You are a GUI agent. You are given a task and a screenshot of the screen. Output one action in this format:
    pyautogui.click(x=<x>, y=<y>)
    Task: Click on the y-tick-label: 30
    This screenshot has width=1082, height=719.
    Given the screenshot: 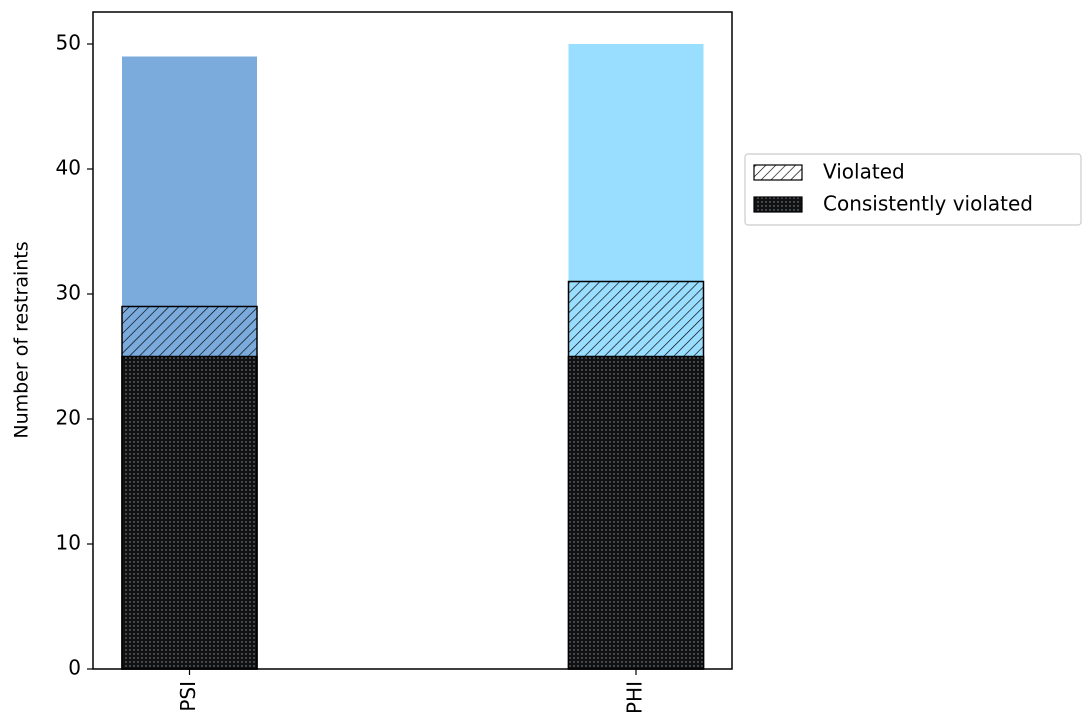 What is the action you would take?
    pyautogui.click(x=68, y=293)
    